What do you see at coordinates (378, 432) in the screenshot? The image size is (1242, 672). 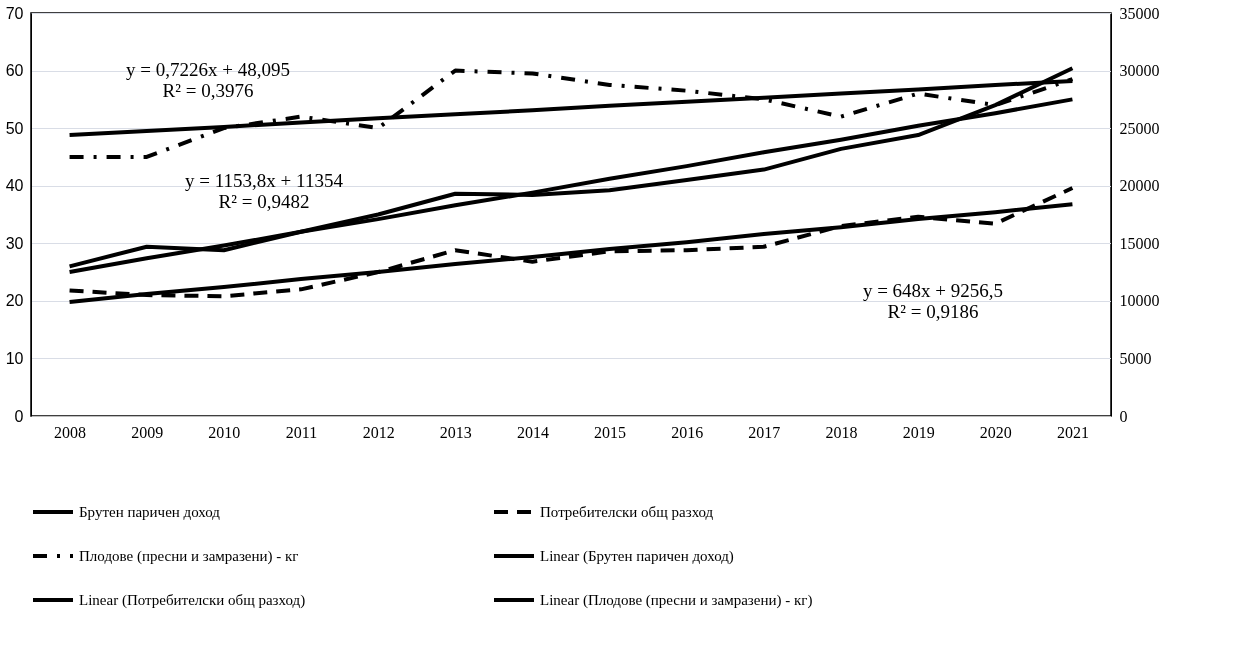 I see `x-tick-label: 2012` at bounding box center [378, 432].